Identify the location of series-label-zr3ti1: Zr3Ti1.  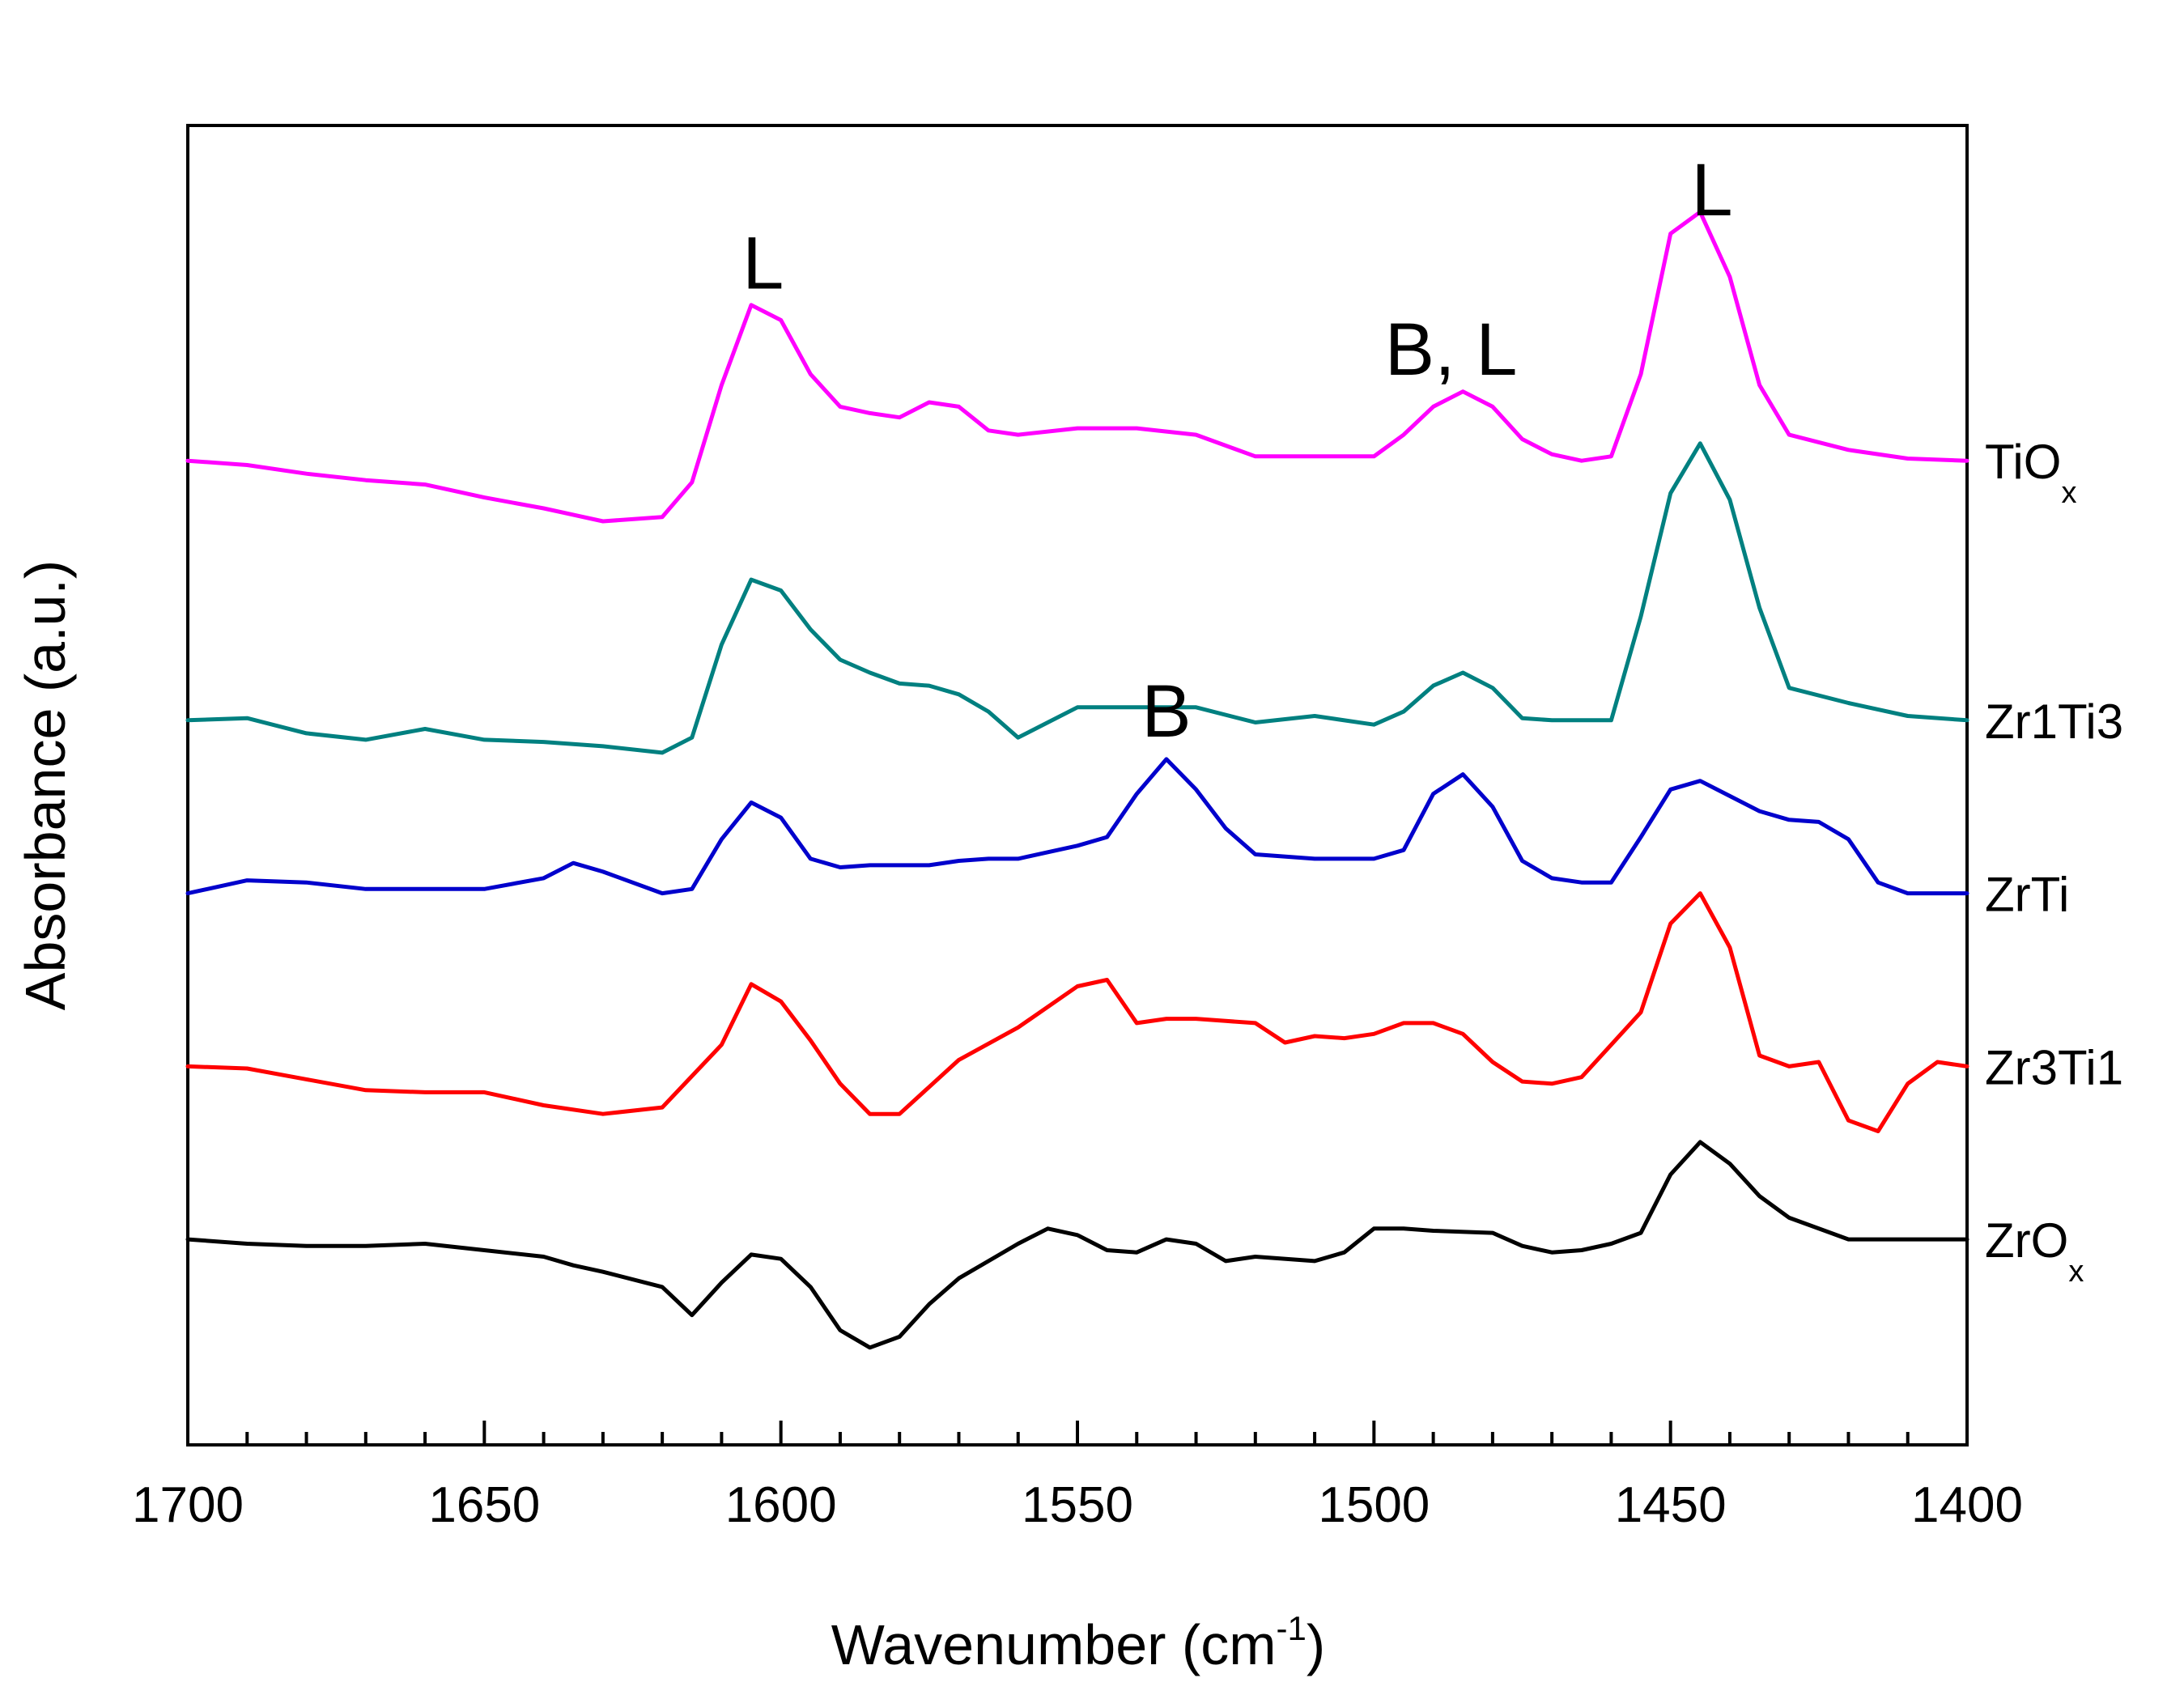
(2054, 1067).